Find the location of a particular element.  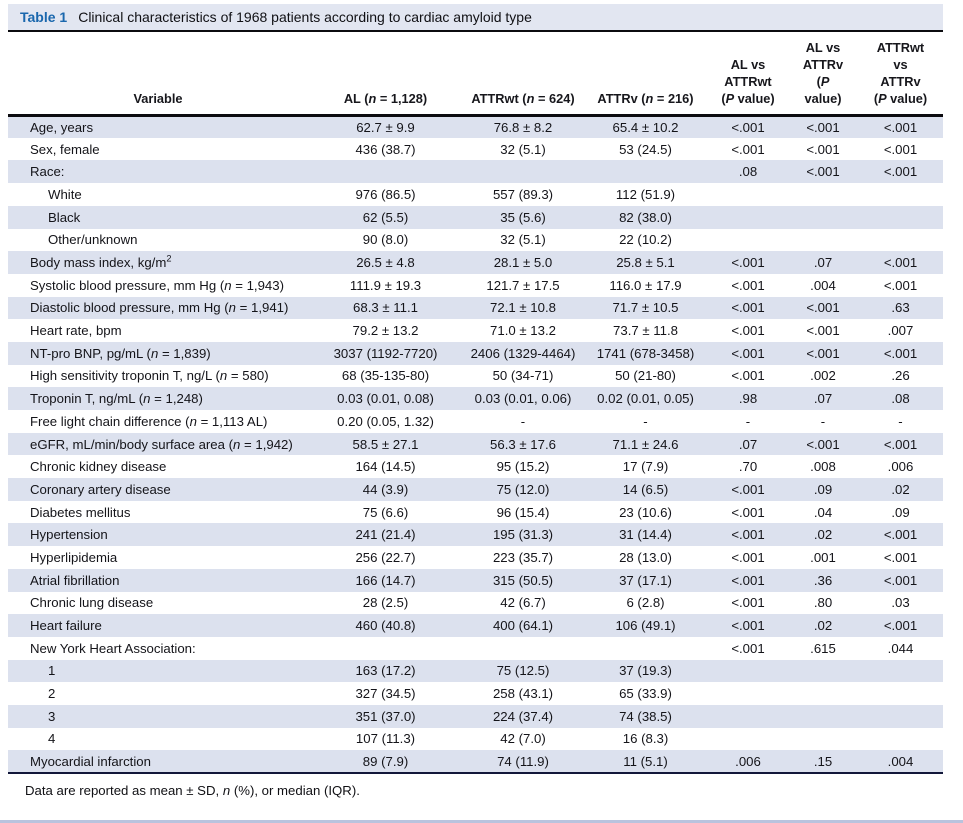

table-row: Black 62 (5.5) 35 (5.6) 82 (38.0) is located at coordinates (475, 217).